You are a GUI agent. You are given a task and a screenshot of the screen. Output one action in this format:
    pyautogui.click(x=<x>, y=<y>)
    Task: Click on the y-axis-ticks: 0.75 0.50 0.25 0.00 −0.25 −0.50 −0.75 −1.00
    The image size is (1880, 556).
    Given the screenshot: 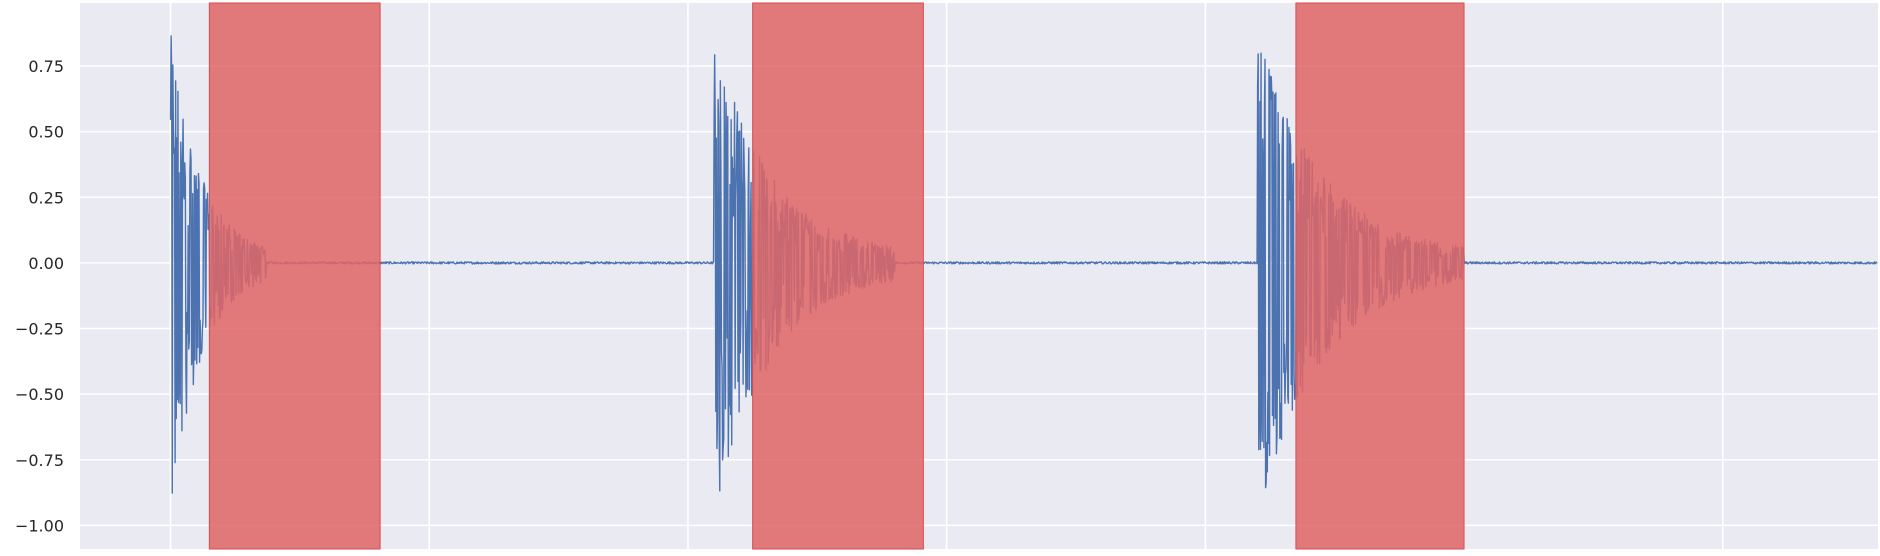 What is the action you would take?
    pyautogui.click(x=39, y=296)
    